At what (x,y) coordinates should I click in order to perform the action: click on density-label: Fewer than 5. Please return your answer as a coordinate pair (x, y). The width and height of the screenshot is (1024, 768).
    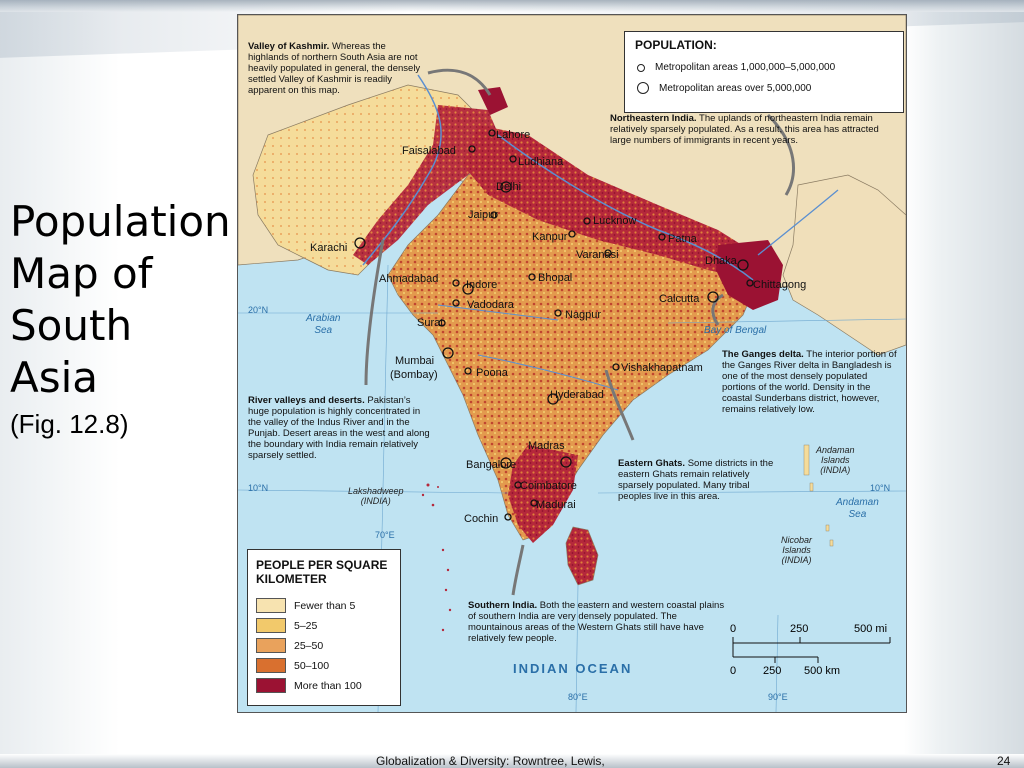
    Looking at the image, I should click on (325, 605).